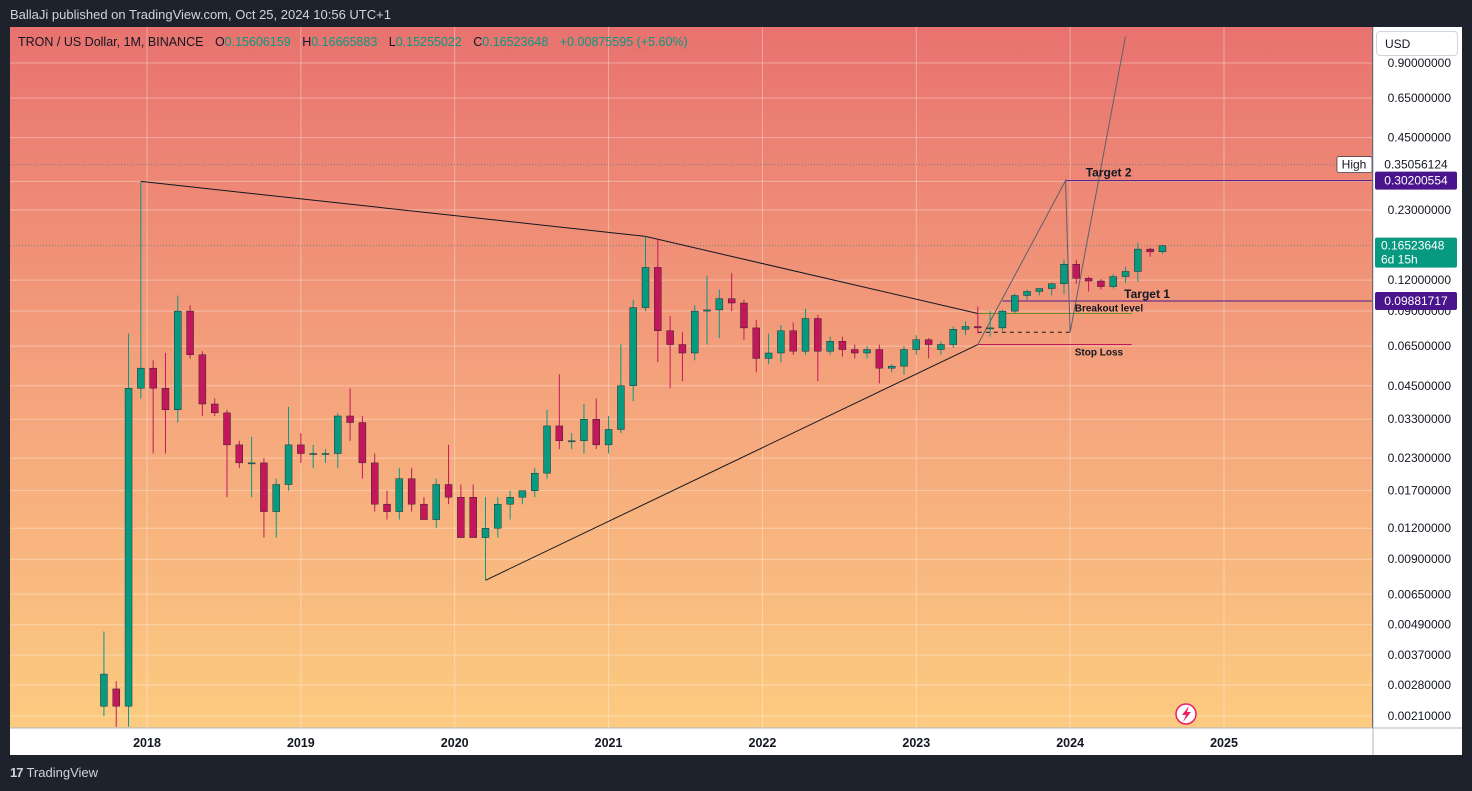  I want to click on target2-price-tag: 0.30200554, so click(1416, 180).